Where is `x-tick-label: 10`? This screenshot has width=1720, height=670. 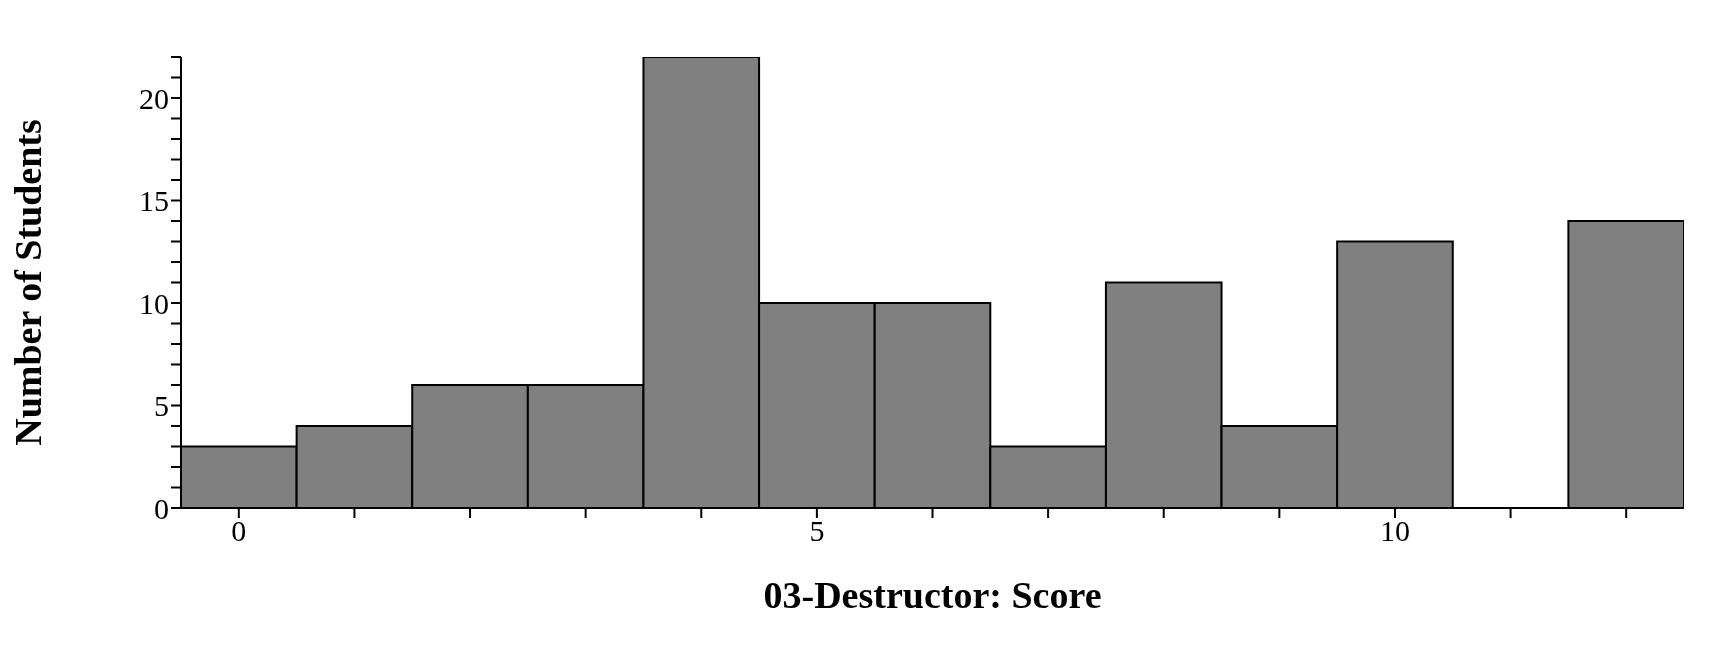 x-tick-label: 10 is located at coordinates (1394, 531).